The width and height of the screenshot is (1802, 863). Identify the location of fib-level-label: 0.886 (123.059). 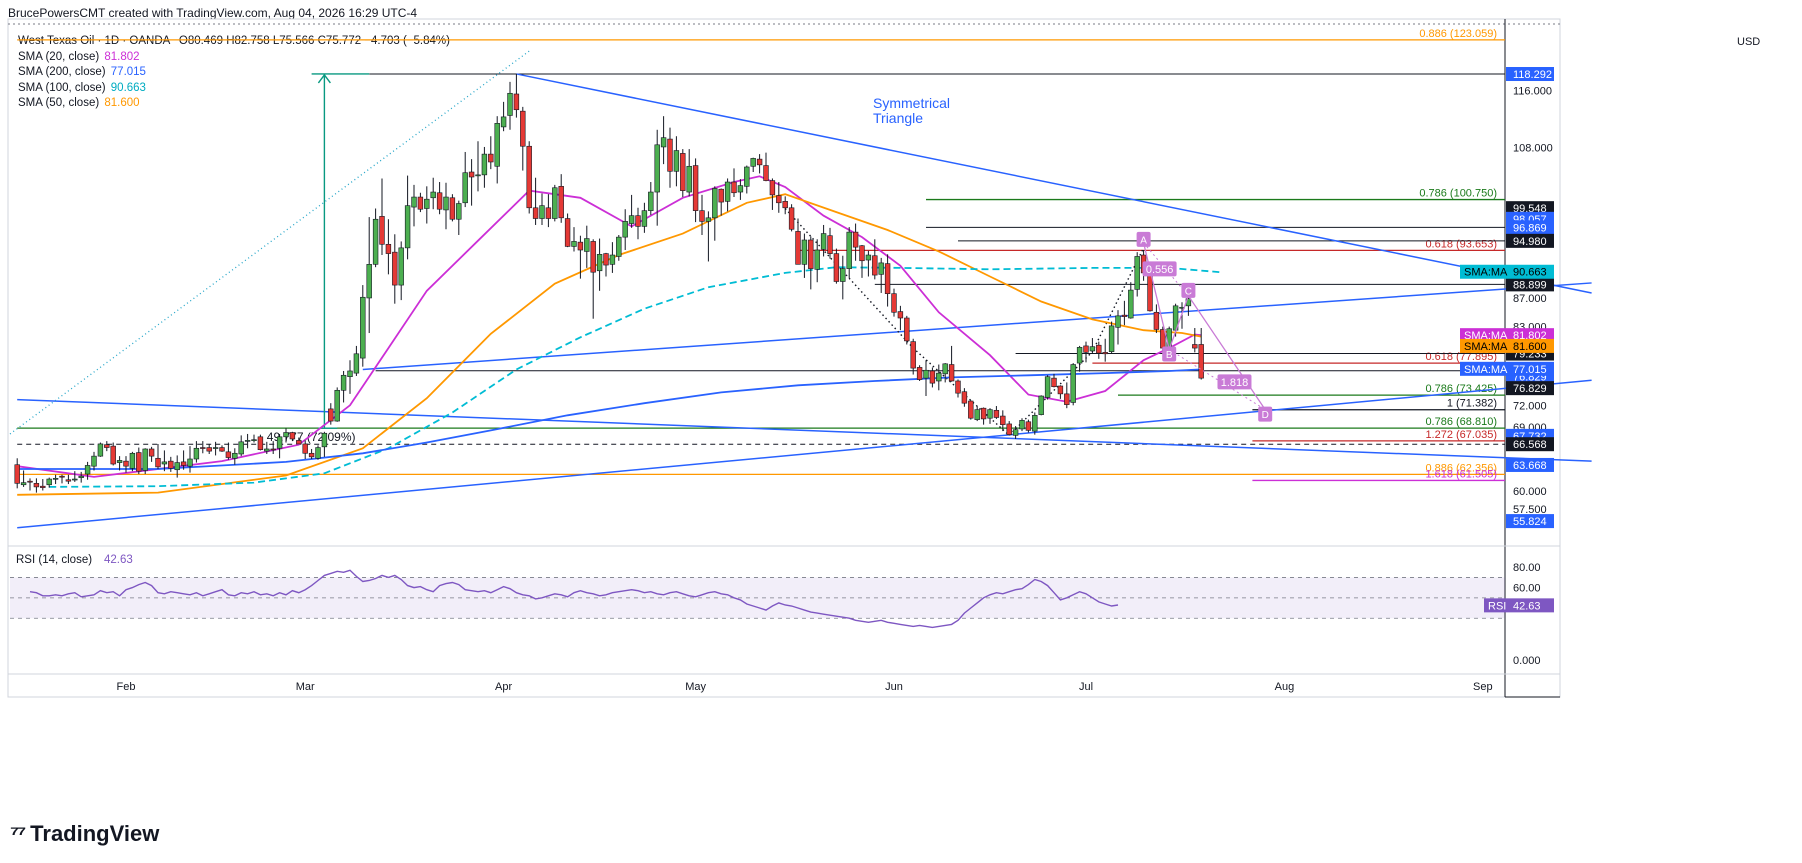
(1458, 34).